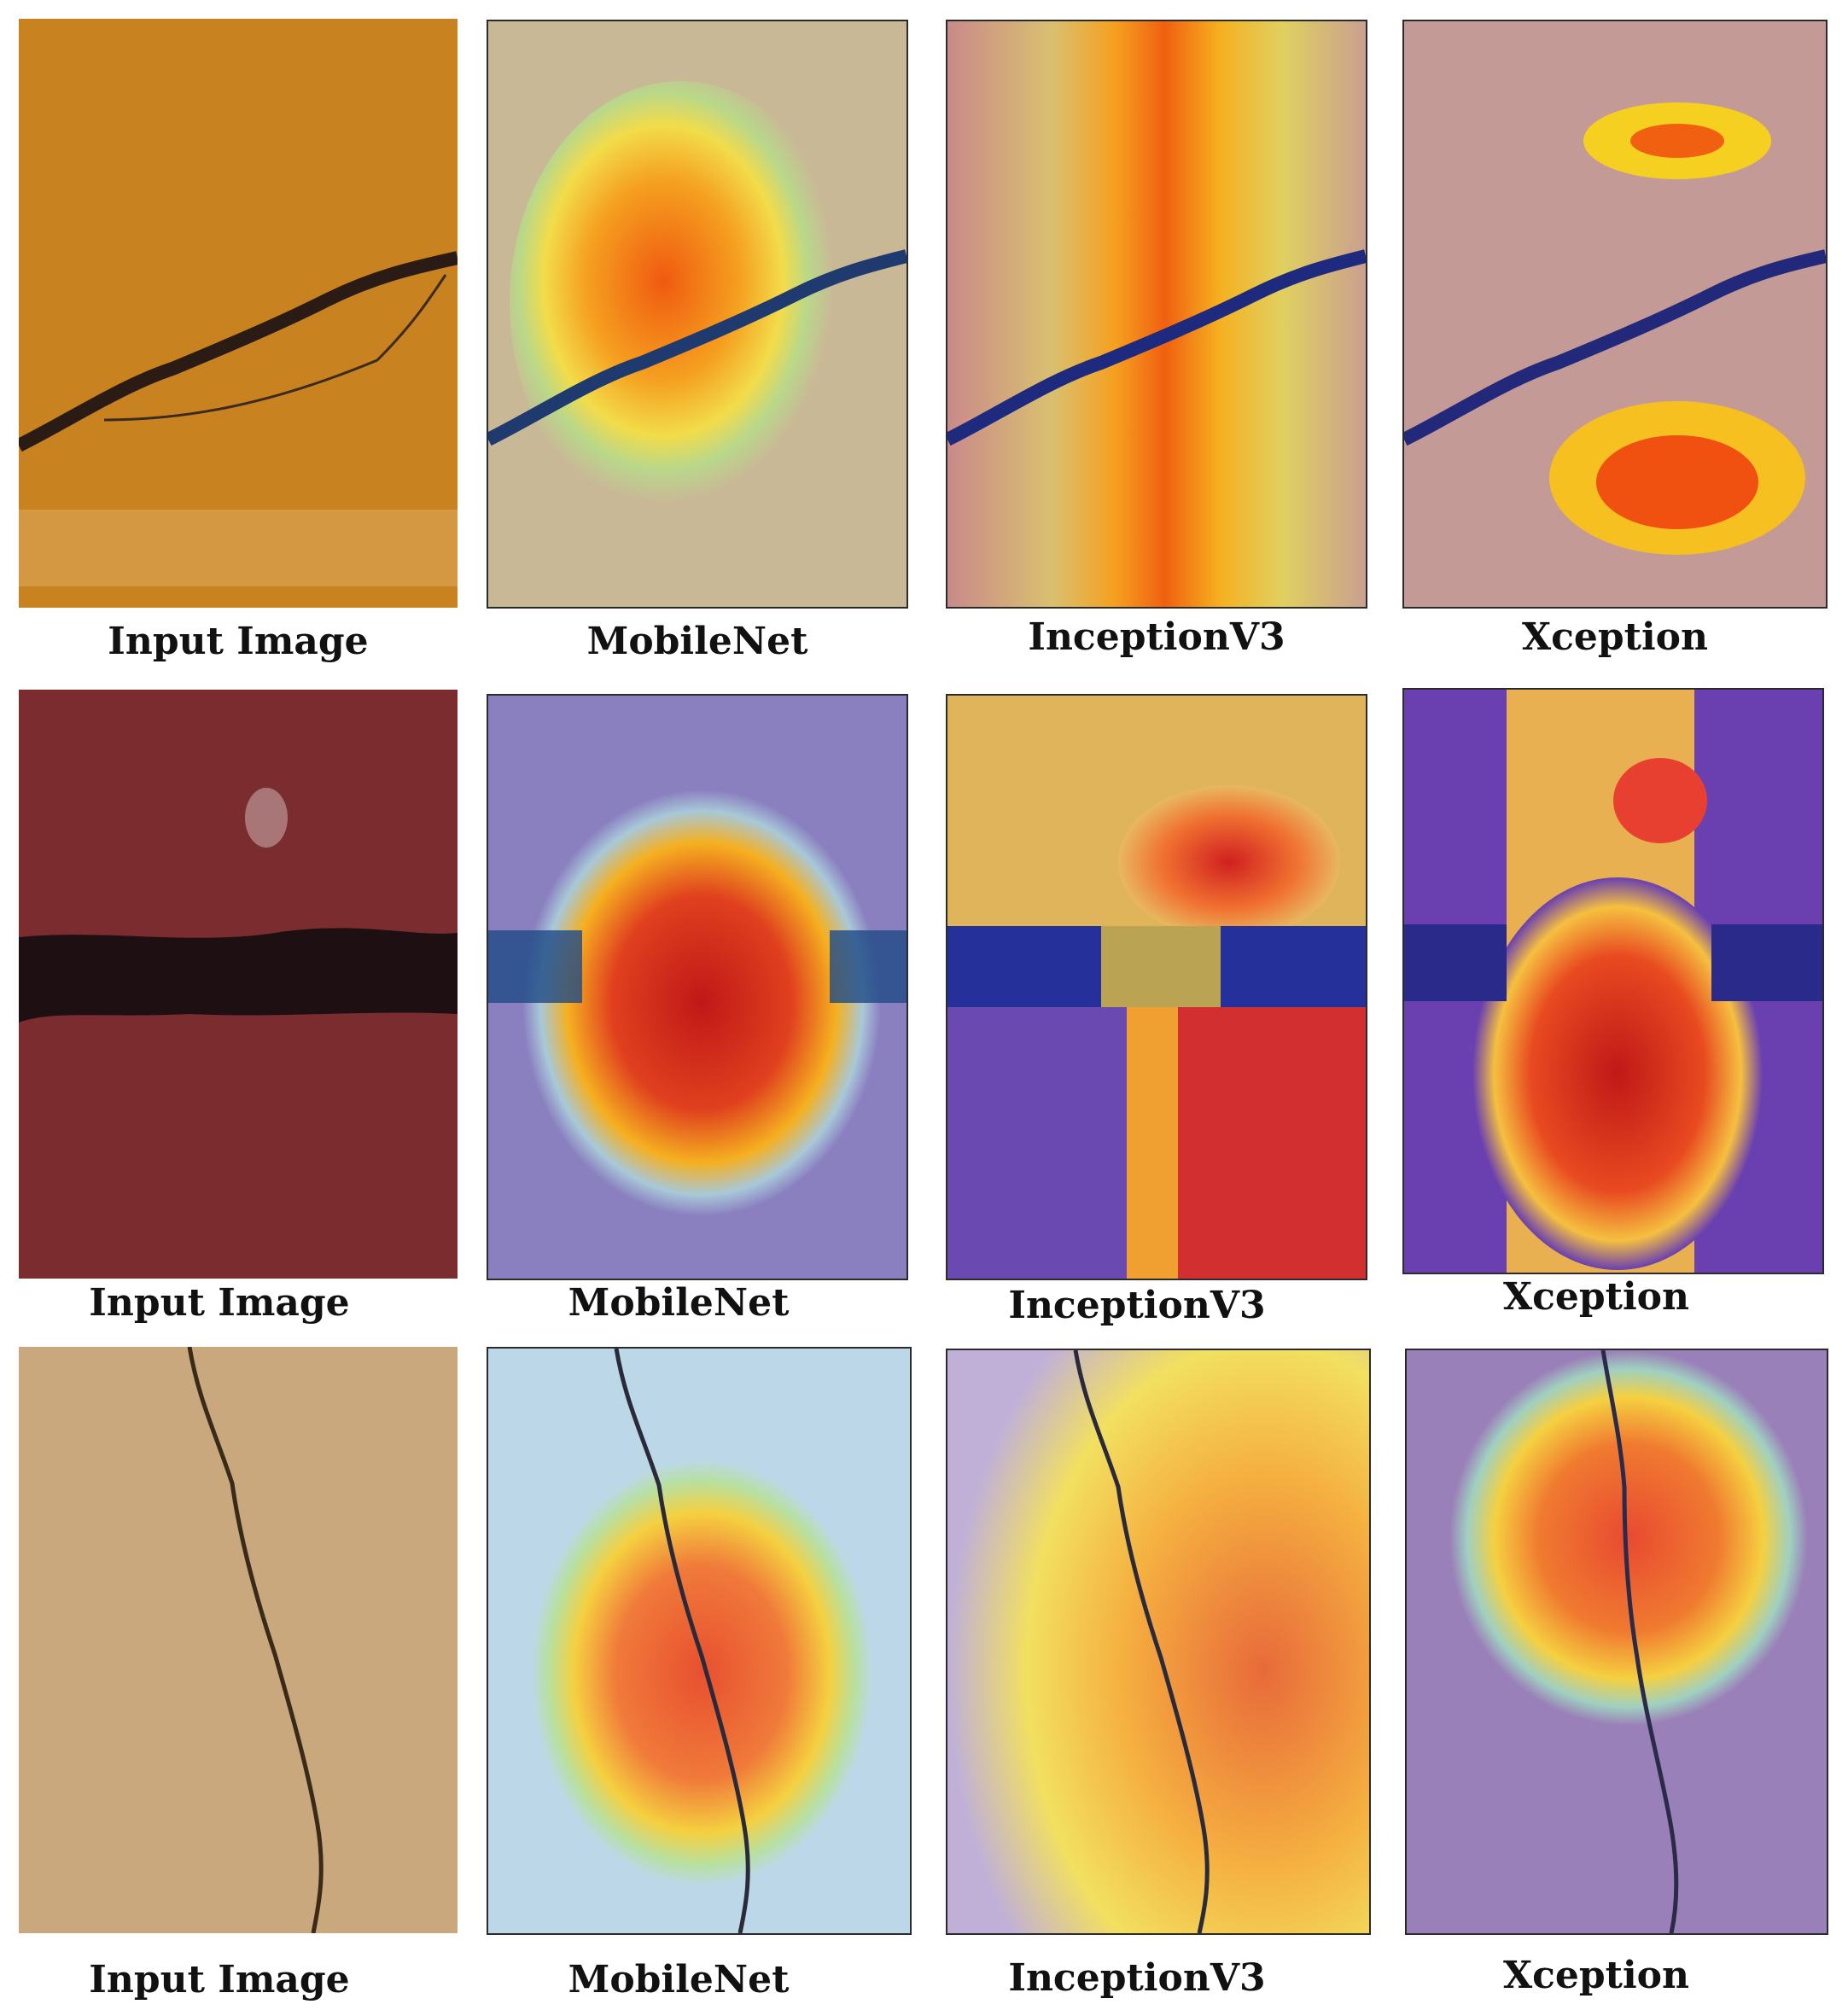 Image resolution: width=1848 pixels, height=2016 pixels. I want to click on row1-mobilenet-heatmap, so click(697, 314).